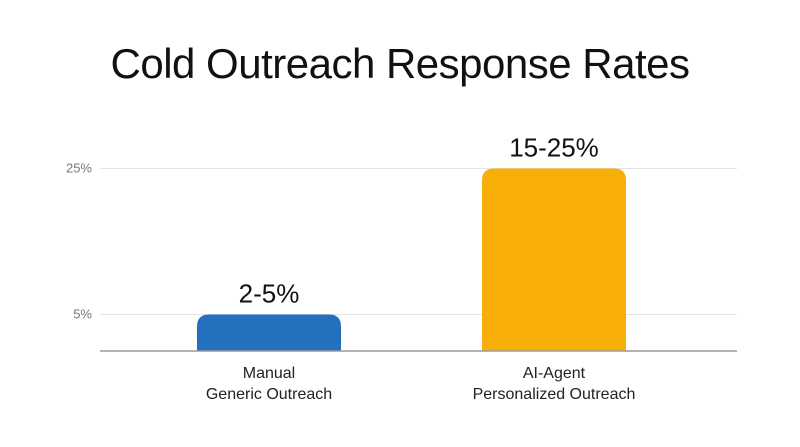 Image resolution: width=800 pixels, height=447 pixels. Describe the element at coordinates (79, 168) in the screenshot. I see `y-tick-label: 25%` at that location.